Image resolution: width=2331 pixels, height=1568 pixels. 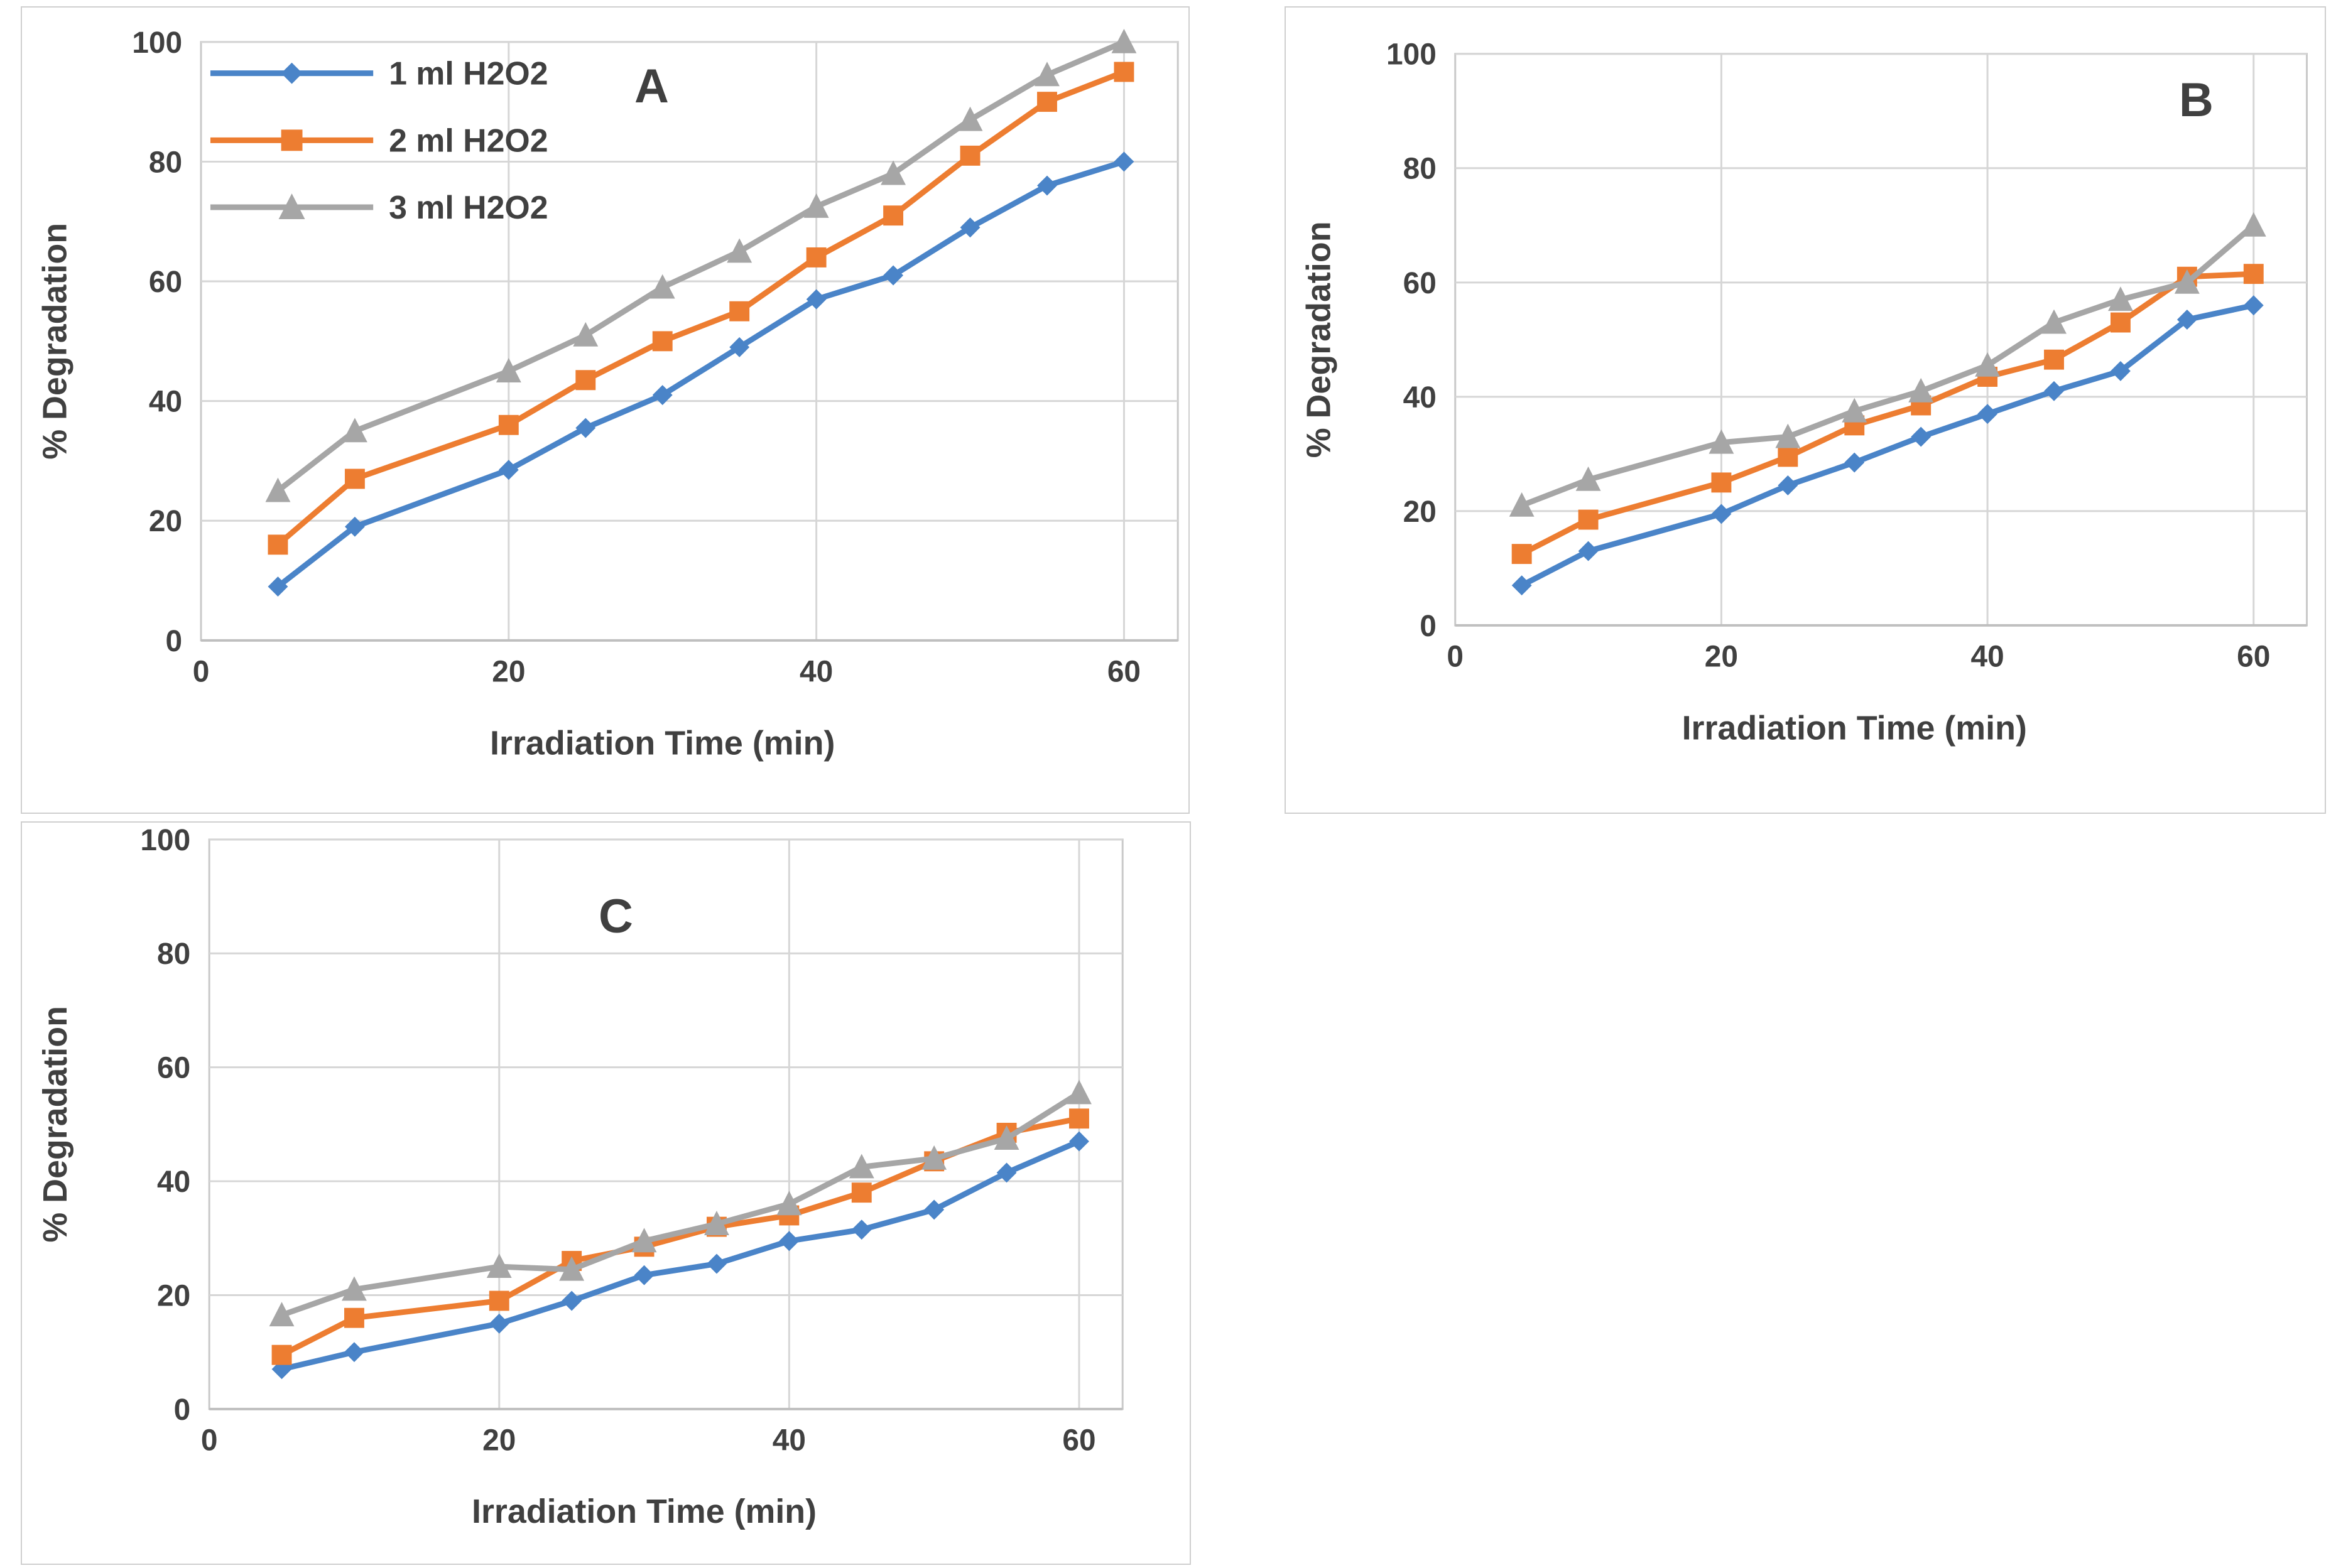 What do you see at coordinates (2196, 100) in the screenshot?
I see `panel-letter-b: B` at bounding box center [2196, 100].